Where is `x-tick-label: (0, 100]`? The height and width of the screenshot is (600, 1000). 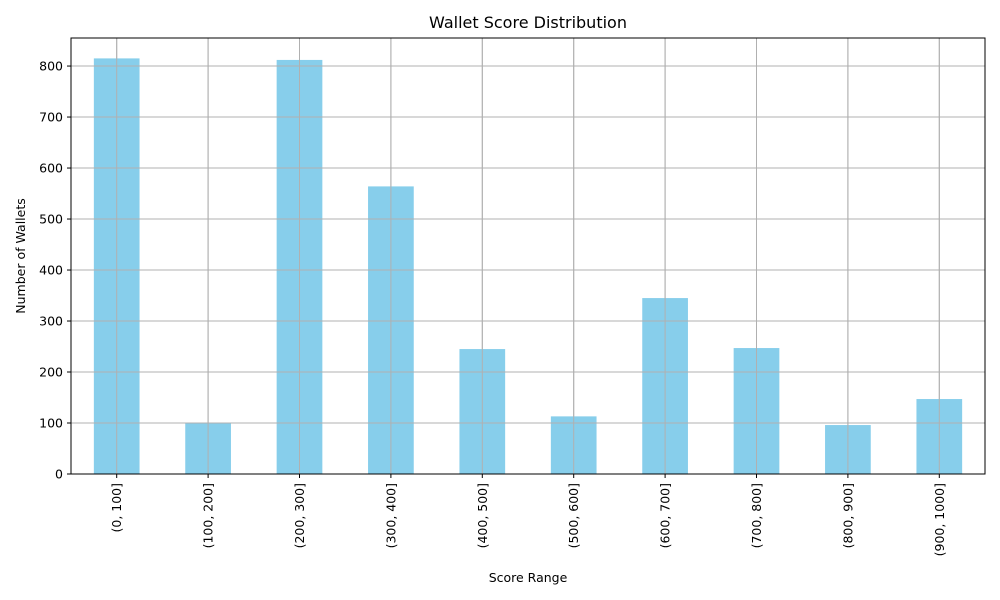 x-tick-label: (0, 100] is located at coordinates (116, 508).